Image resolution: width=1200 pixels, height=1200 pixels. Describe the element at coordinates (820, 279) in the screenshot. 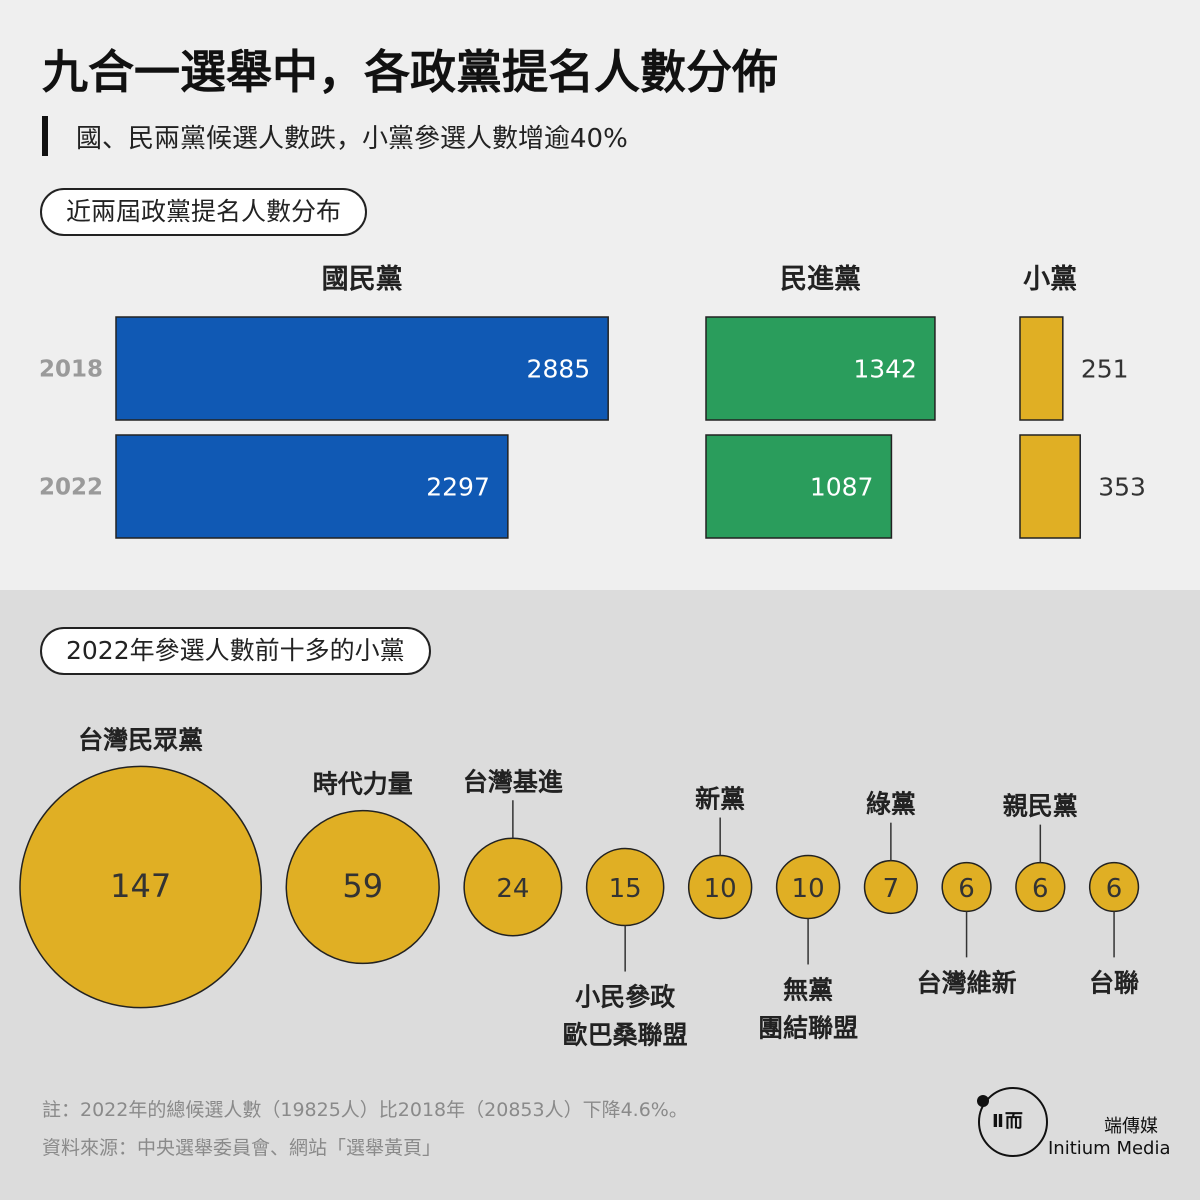

I see `party-header: 民進黨` at that location.